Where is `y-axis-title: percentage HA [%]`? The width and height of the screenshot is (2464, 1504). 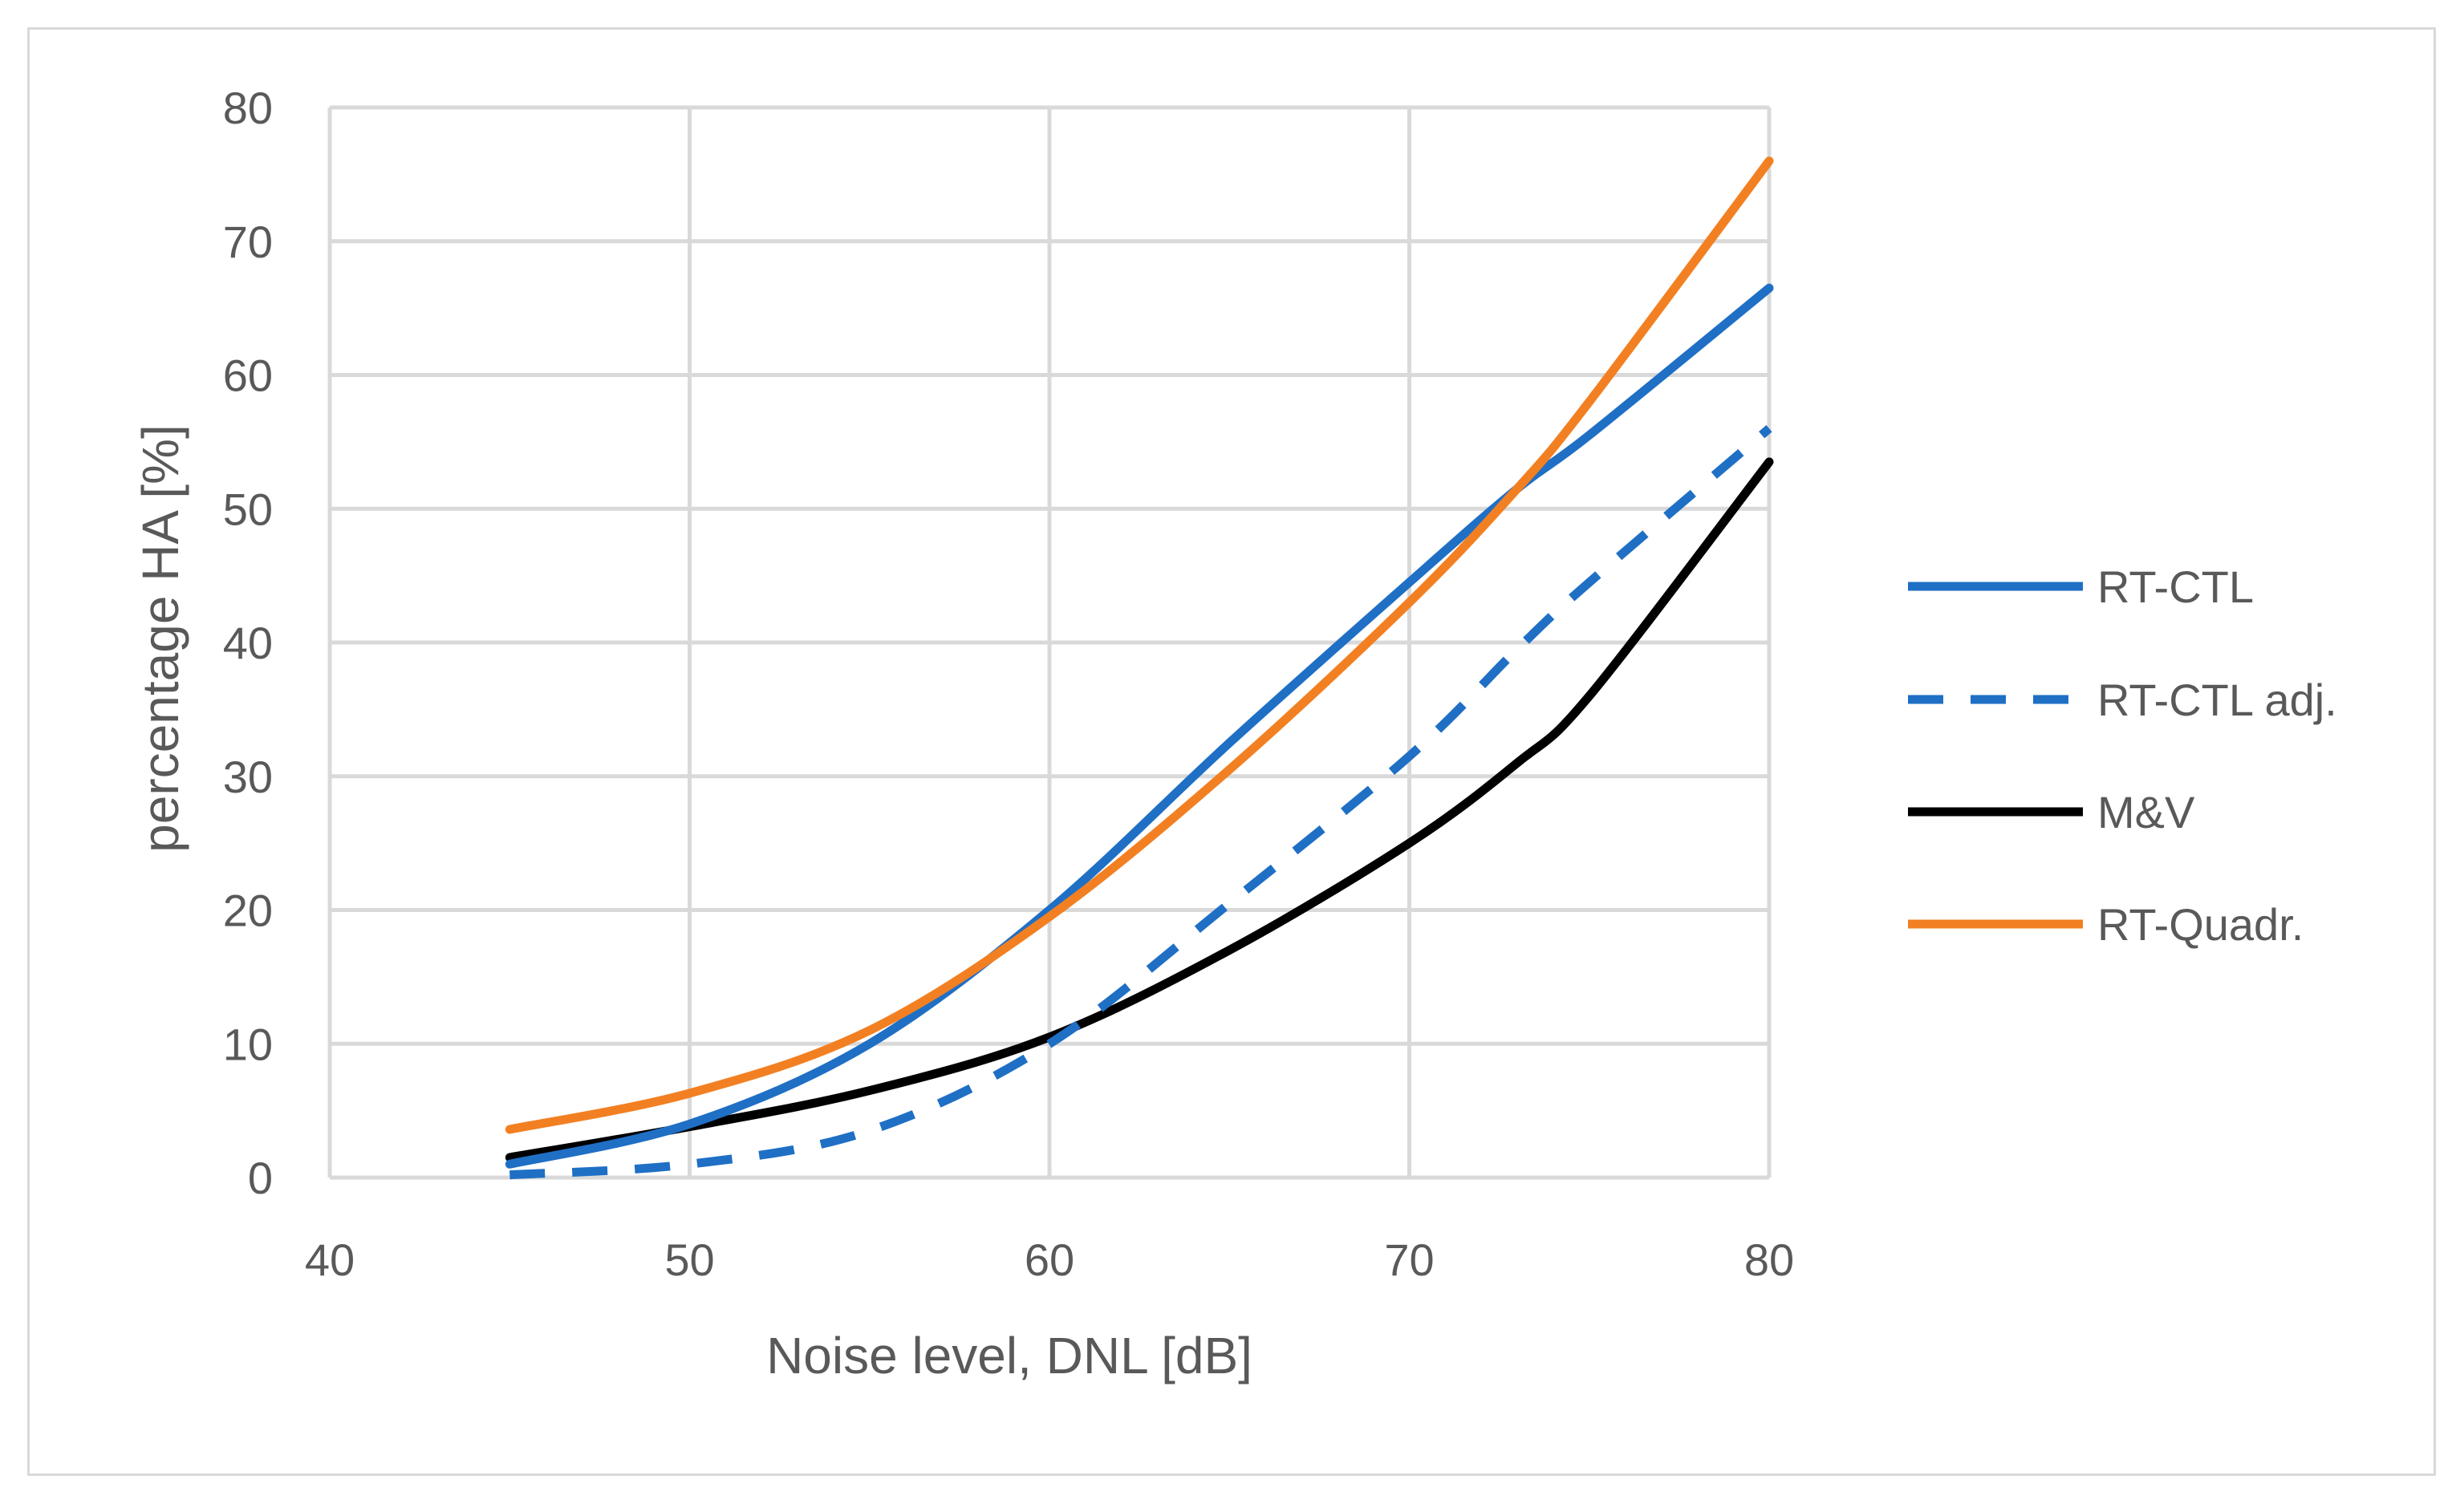
y-axis-title: percentage HA [%] is located at coordinates (160, 638).